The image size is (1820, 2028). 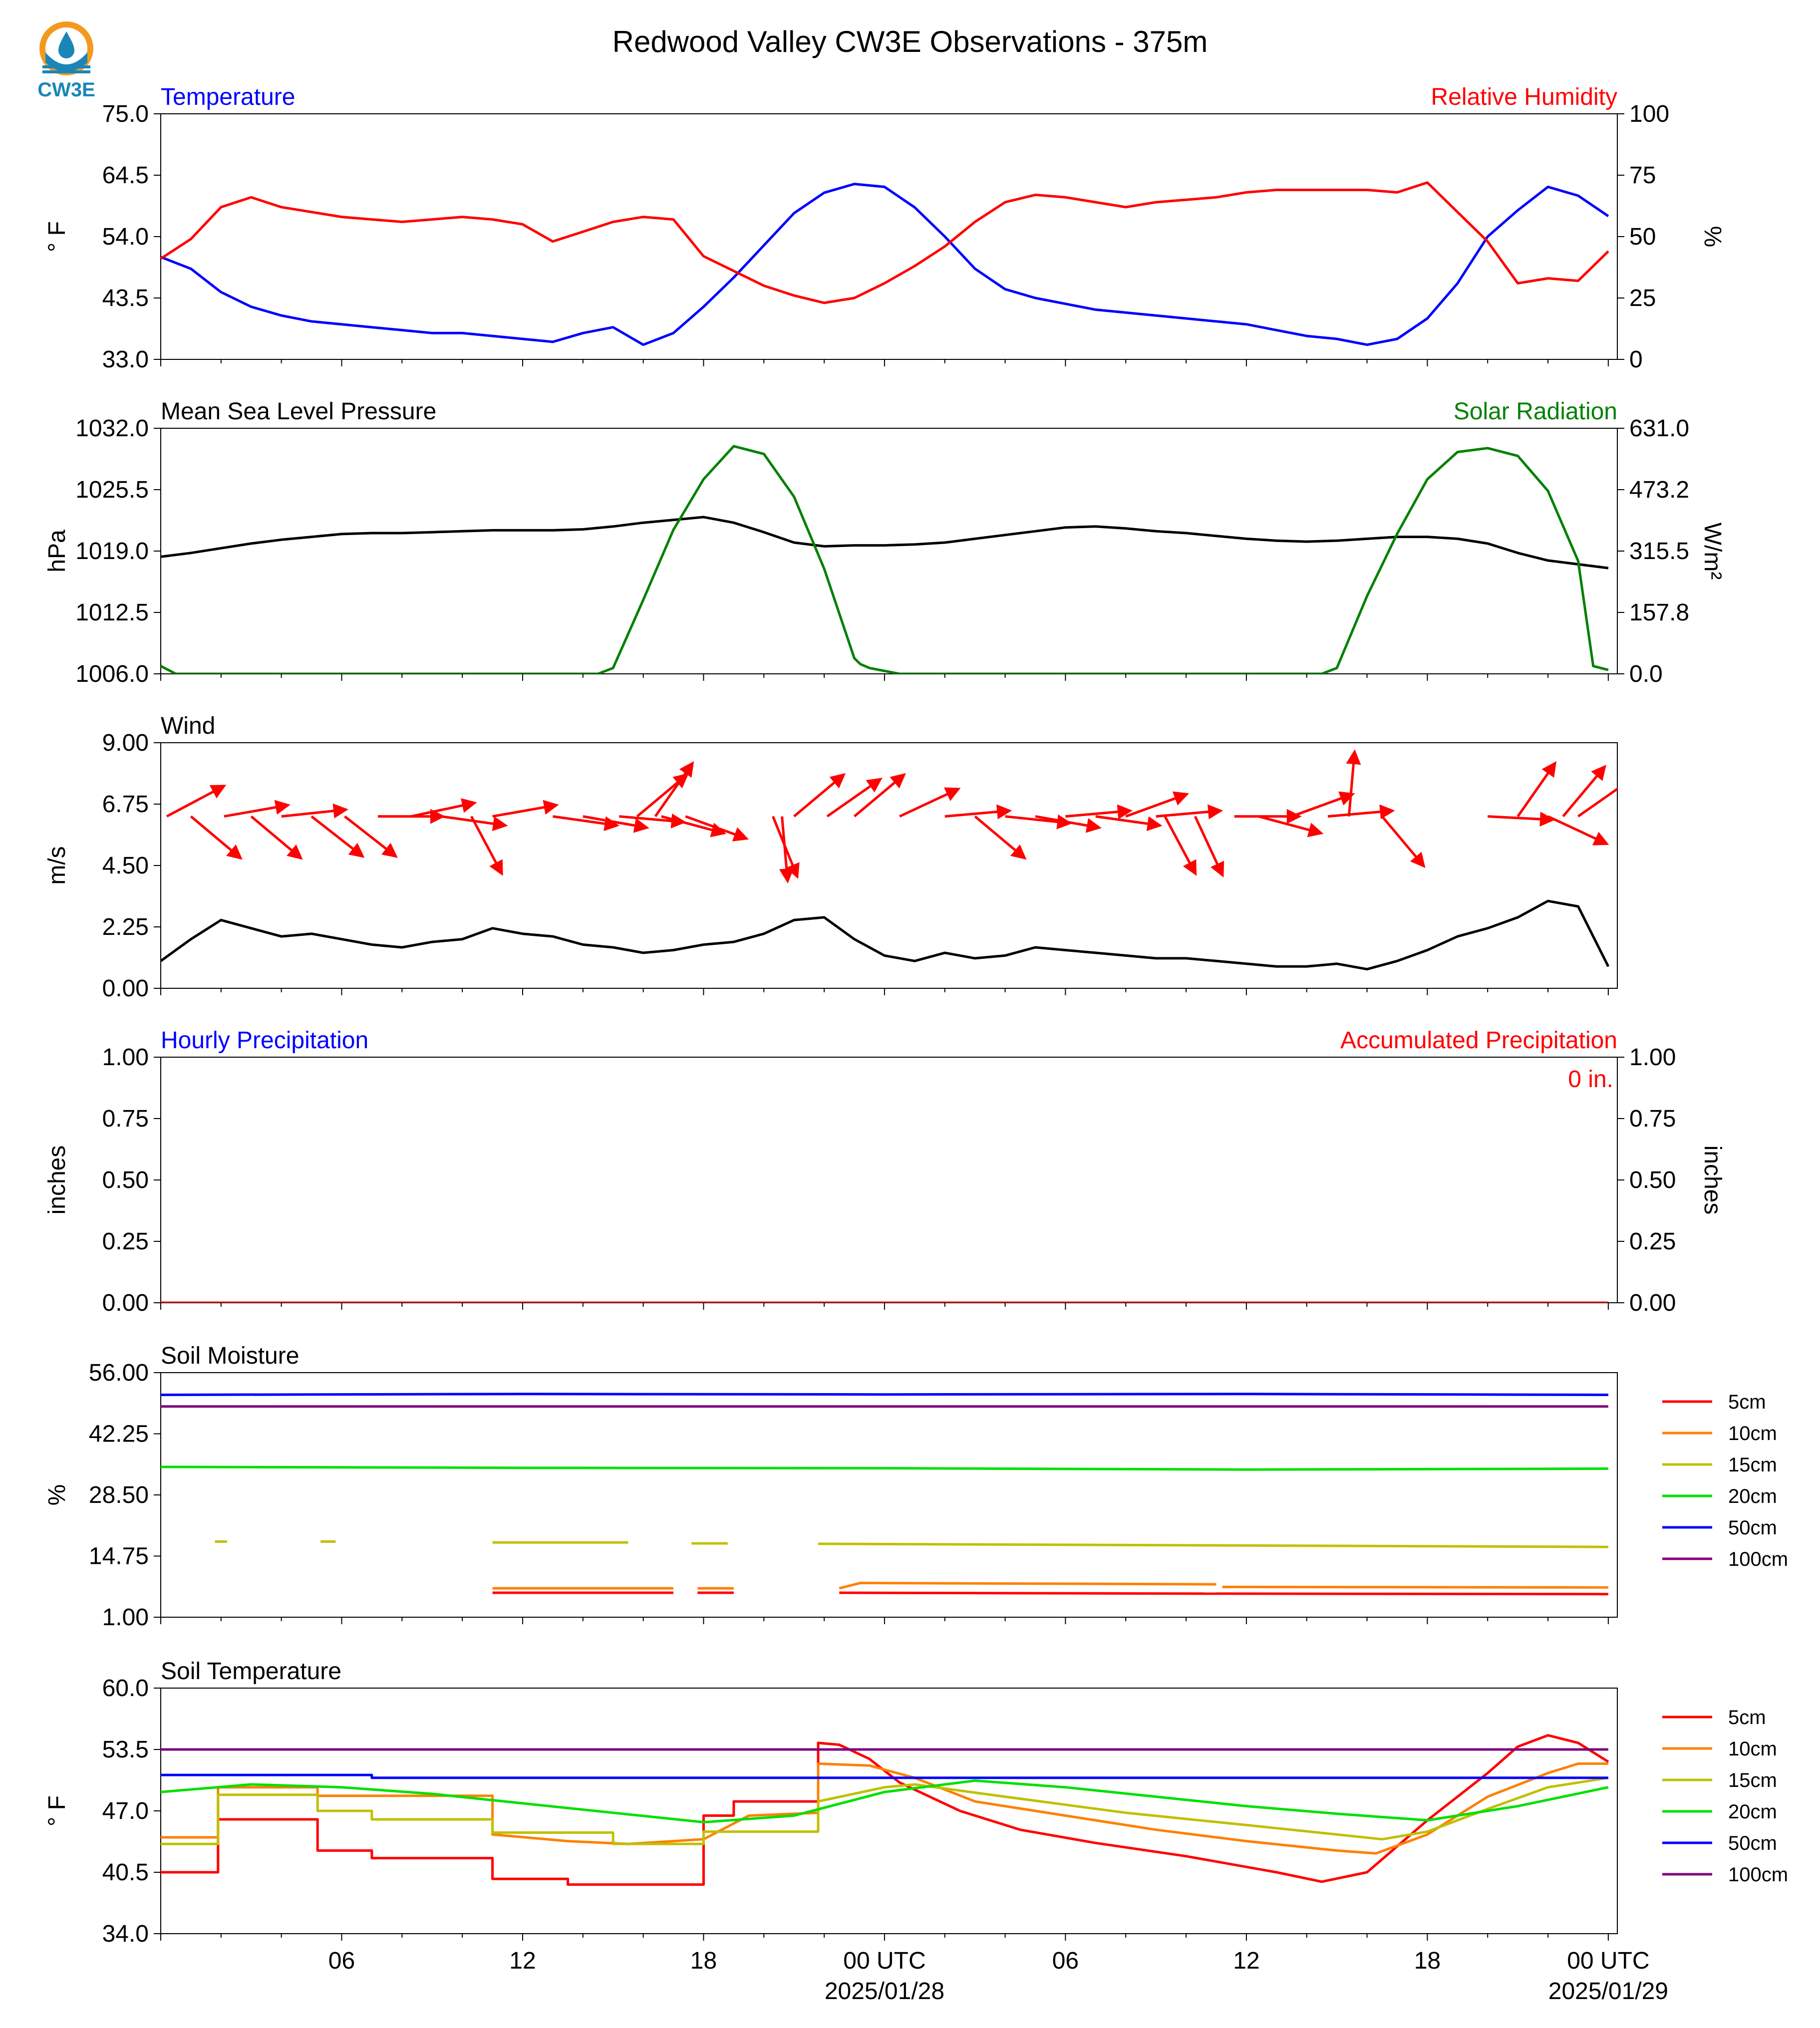 I want to click on panel-title-left: Mean Sea Level Pressure, so click(x=298, y=411).